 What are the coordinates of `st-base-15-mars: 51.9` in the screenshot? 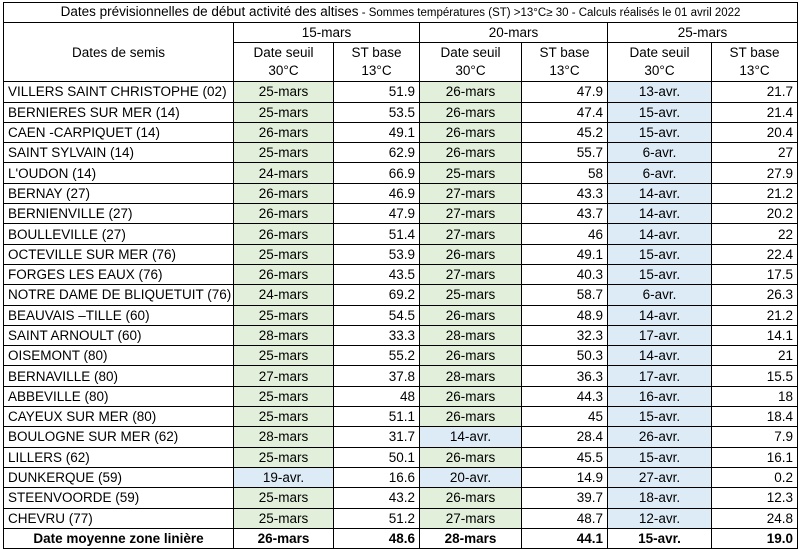 It's located at (376, 92).